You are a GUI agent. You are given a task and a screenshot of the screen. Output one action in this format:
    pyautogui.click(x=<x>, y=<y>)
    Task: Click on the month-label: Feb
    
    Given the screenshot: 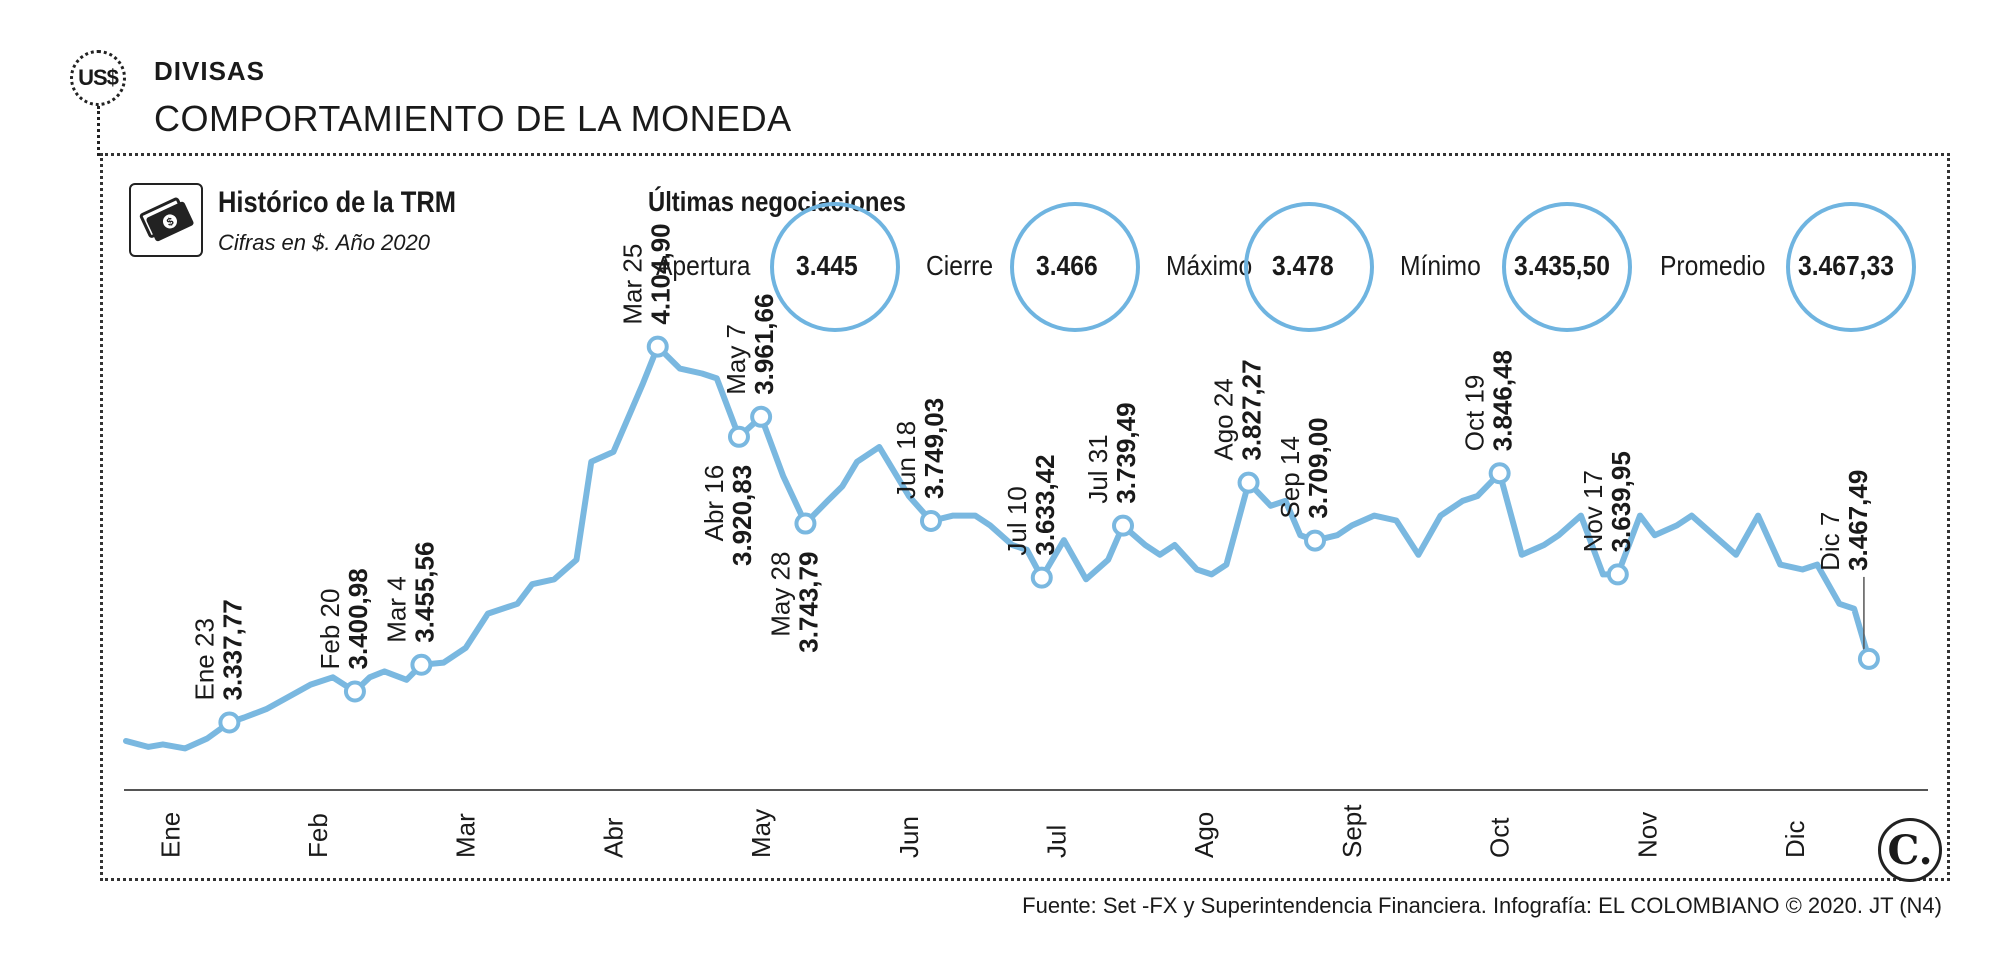 What is the action you would take?
    pyautogui.click(x=318, y=835)
    